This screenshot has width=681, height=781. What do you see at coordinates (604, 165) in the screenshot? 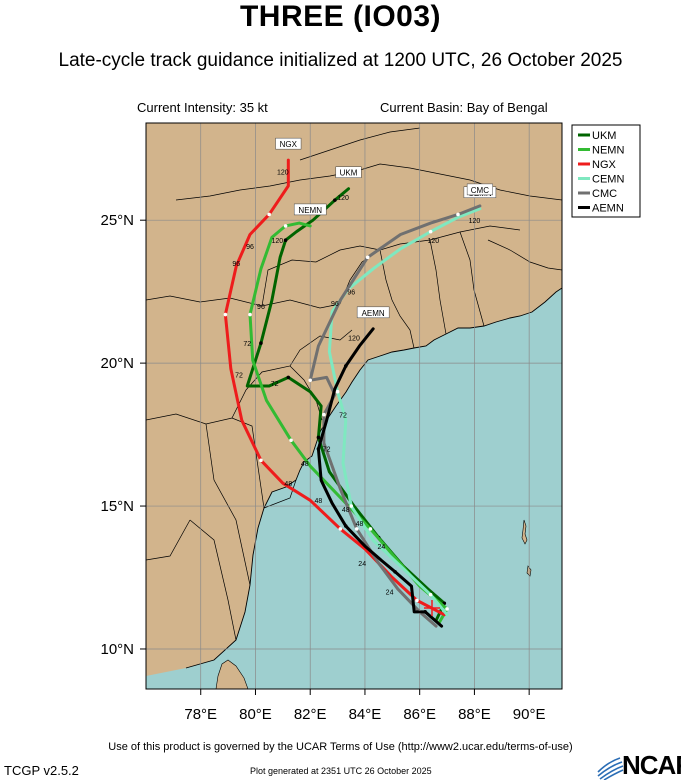
I see `legend-label: NGX` at bounding box center [604, 165].